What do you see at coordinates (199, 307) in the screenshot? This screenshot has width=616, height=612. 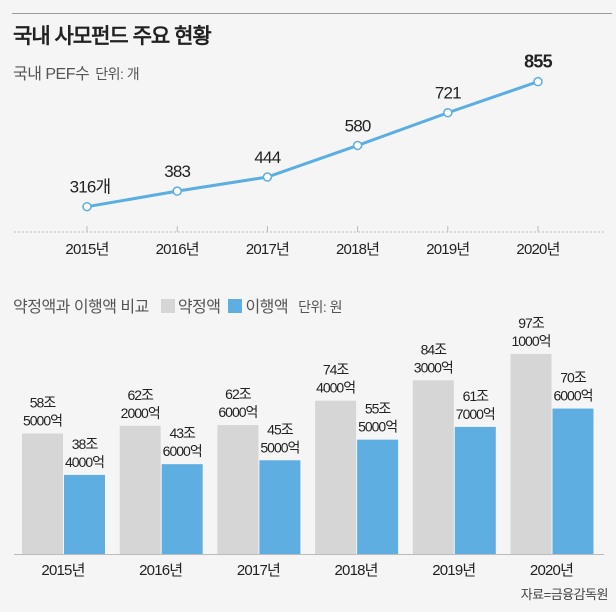 I see `legend-label-commitment: 약정액` at bounding box center [199, 307].